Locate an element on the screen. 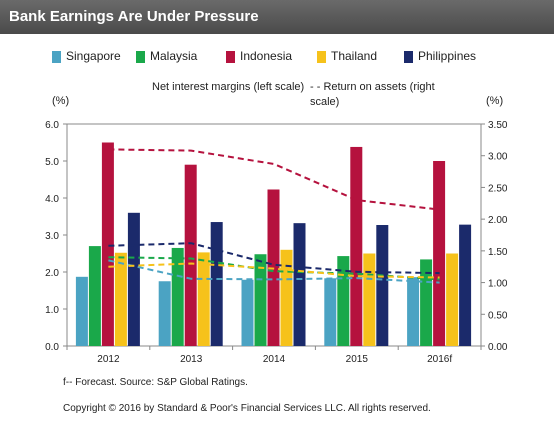 The width and height of the screenshot is (554, 446). left-axis-tick-label: 5.0 is located at coordinates (52, 162).